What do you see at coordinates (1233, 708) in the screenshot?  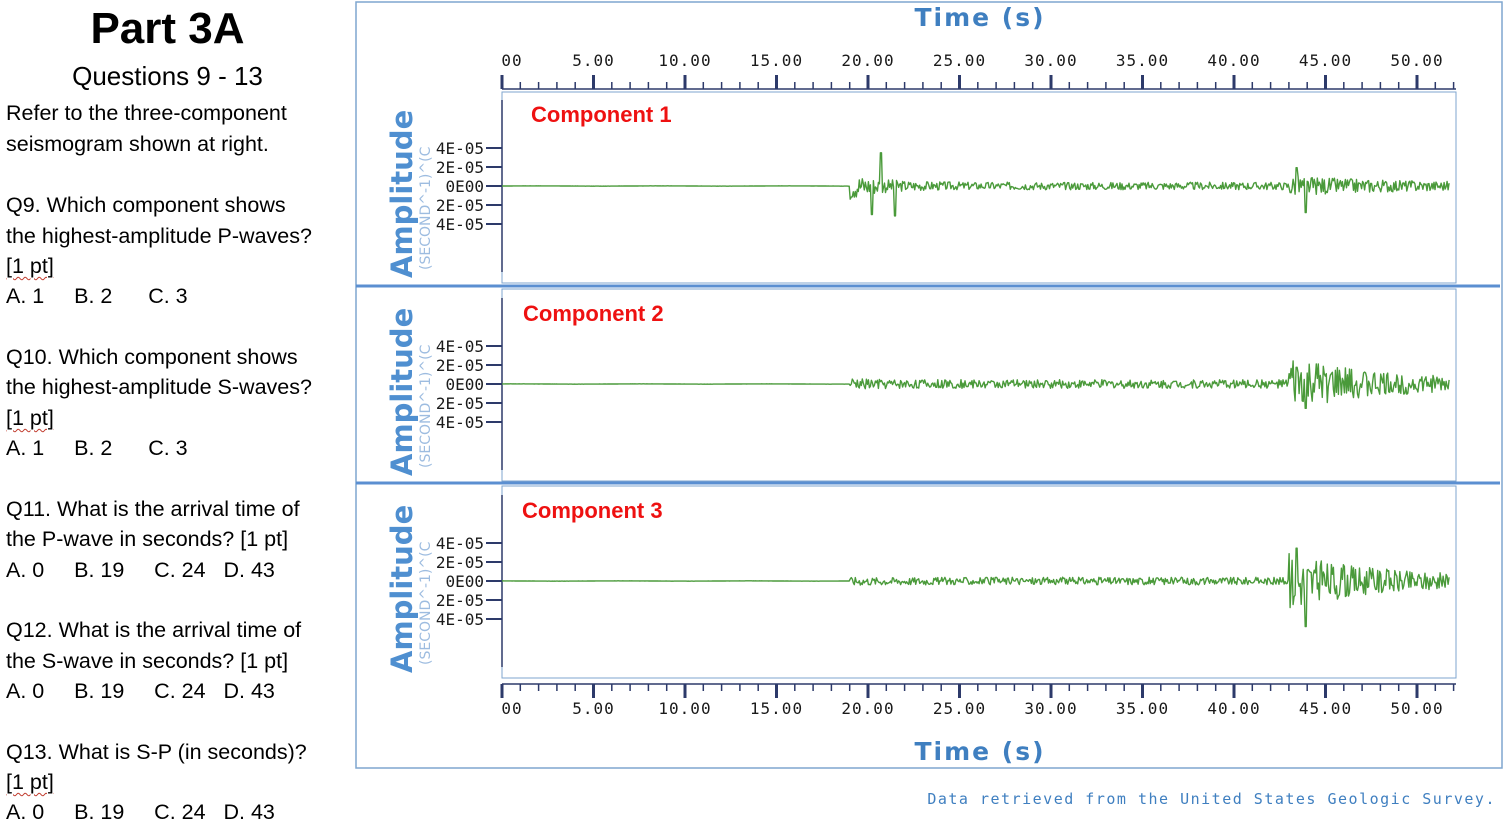 I see `x-tick-label-bottom: 40.00` at bounding box center [1233, 708].